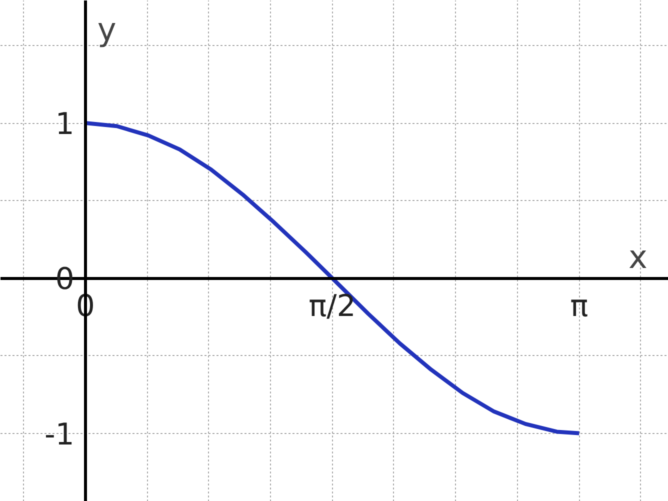  What do you see at coordinates (106, 29) in the screenshot?
I see `y-axis-title: y` at bounding box center [106, 29].